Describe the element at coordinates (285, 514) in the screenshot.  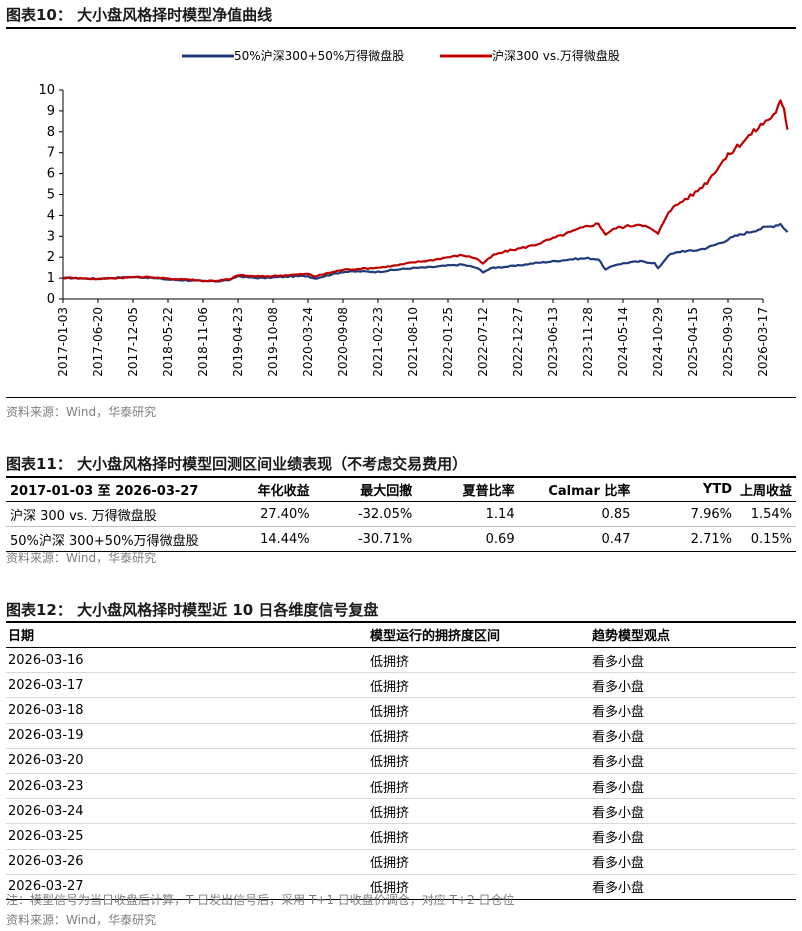
I see `table-cell: 27.40%` at that location.